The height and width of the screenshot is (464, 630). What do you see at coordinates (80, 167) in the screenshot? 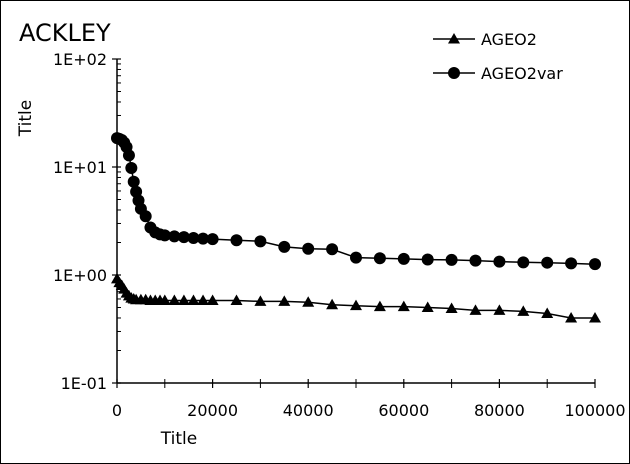
I see `y-tick-label: 1E+01` at bounding box center [80, 167].